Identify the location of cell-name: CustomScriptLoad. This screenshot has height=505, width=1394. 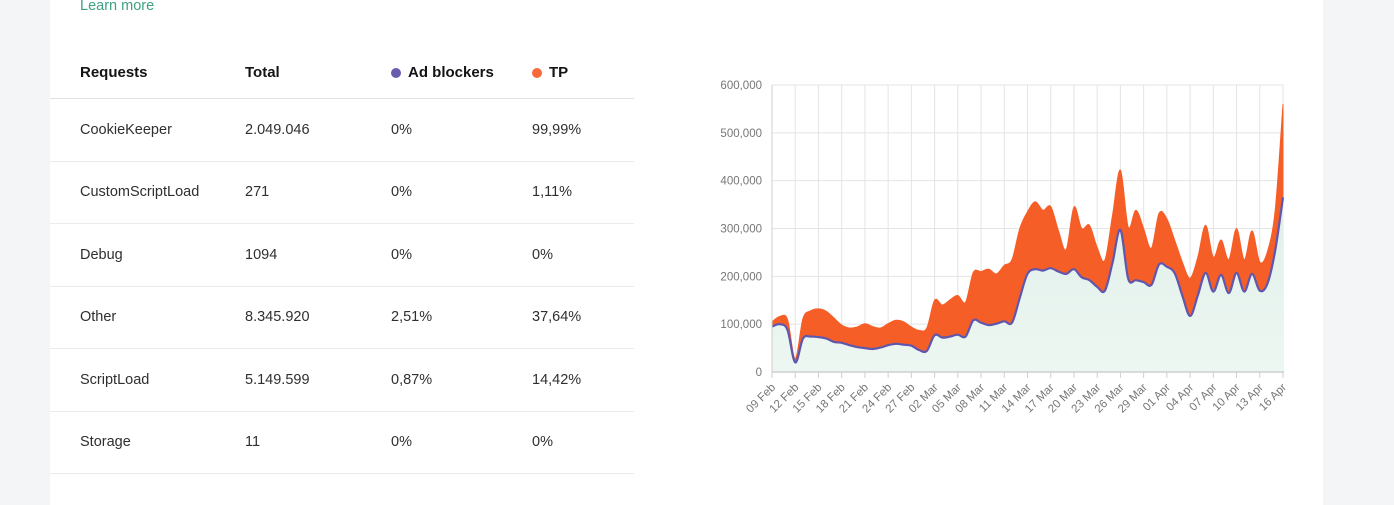
(140, 192).